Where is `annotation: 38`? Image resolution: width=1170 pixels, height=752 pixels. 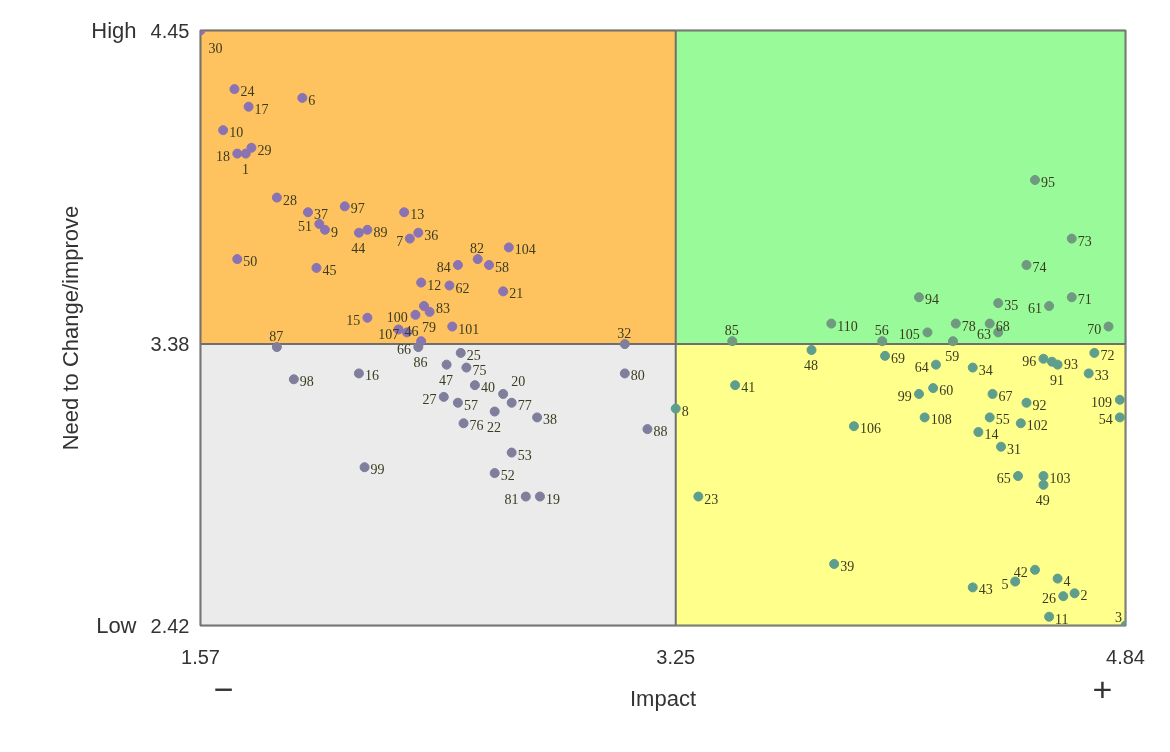 annotation: 38 is located at coordinates (550, 420).